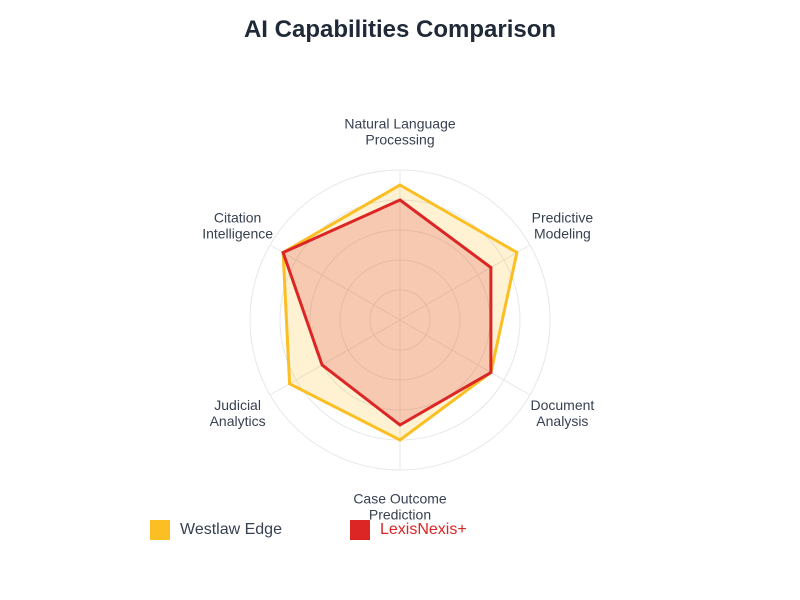 The image size is (800, 600). I want to click on axis-label: Citation Intelligence, so click(237, 225).